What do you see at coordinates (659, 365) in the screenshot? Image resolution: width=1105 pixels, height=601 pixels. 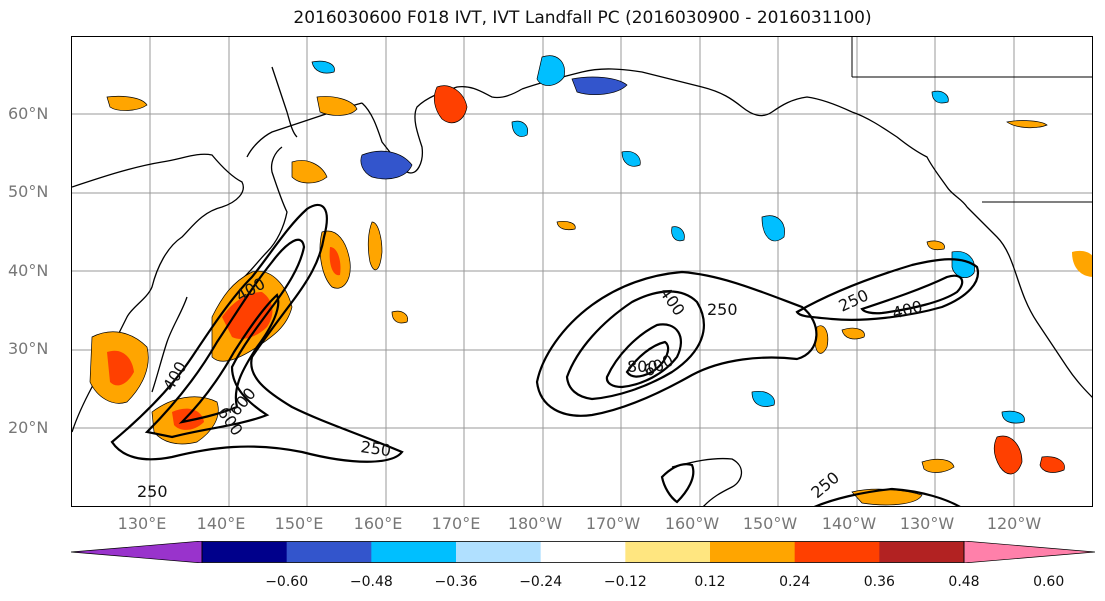 I see `contour-label: 600` at bounding box center [659, 365].